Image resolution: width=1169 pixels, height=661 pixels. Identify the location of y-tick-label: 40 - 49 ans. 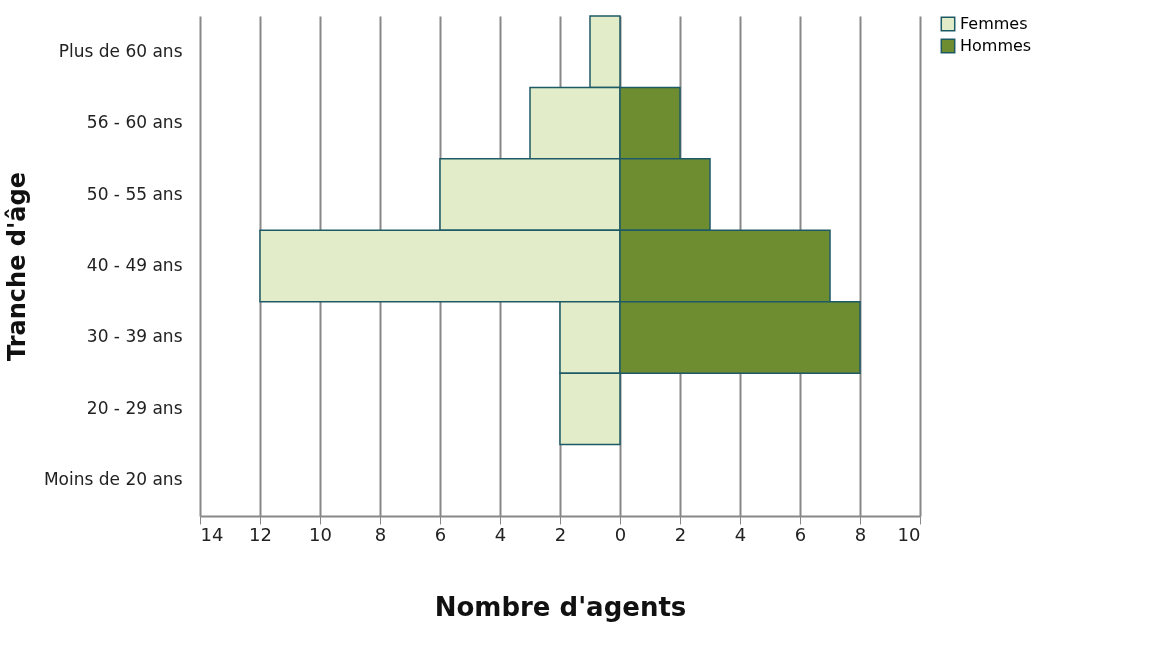
(134, 265).